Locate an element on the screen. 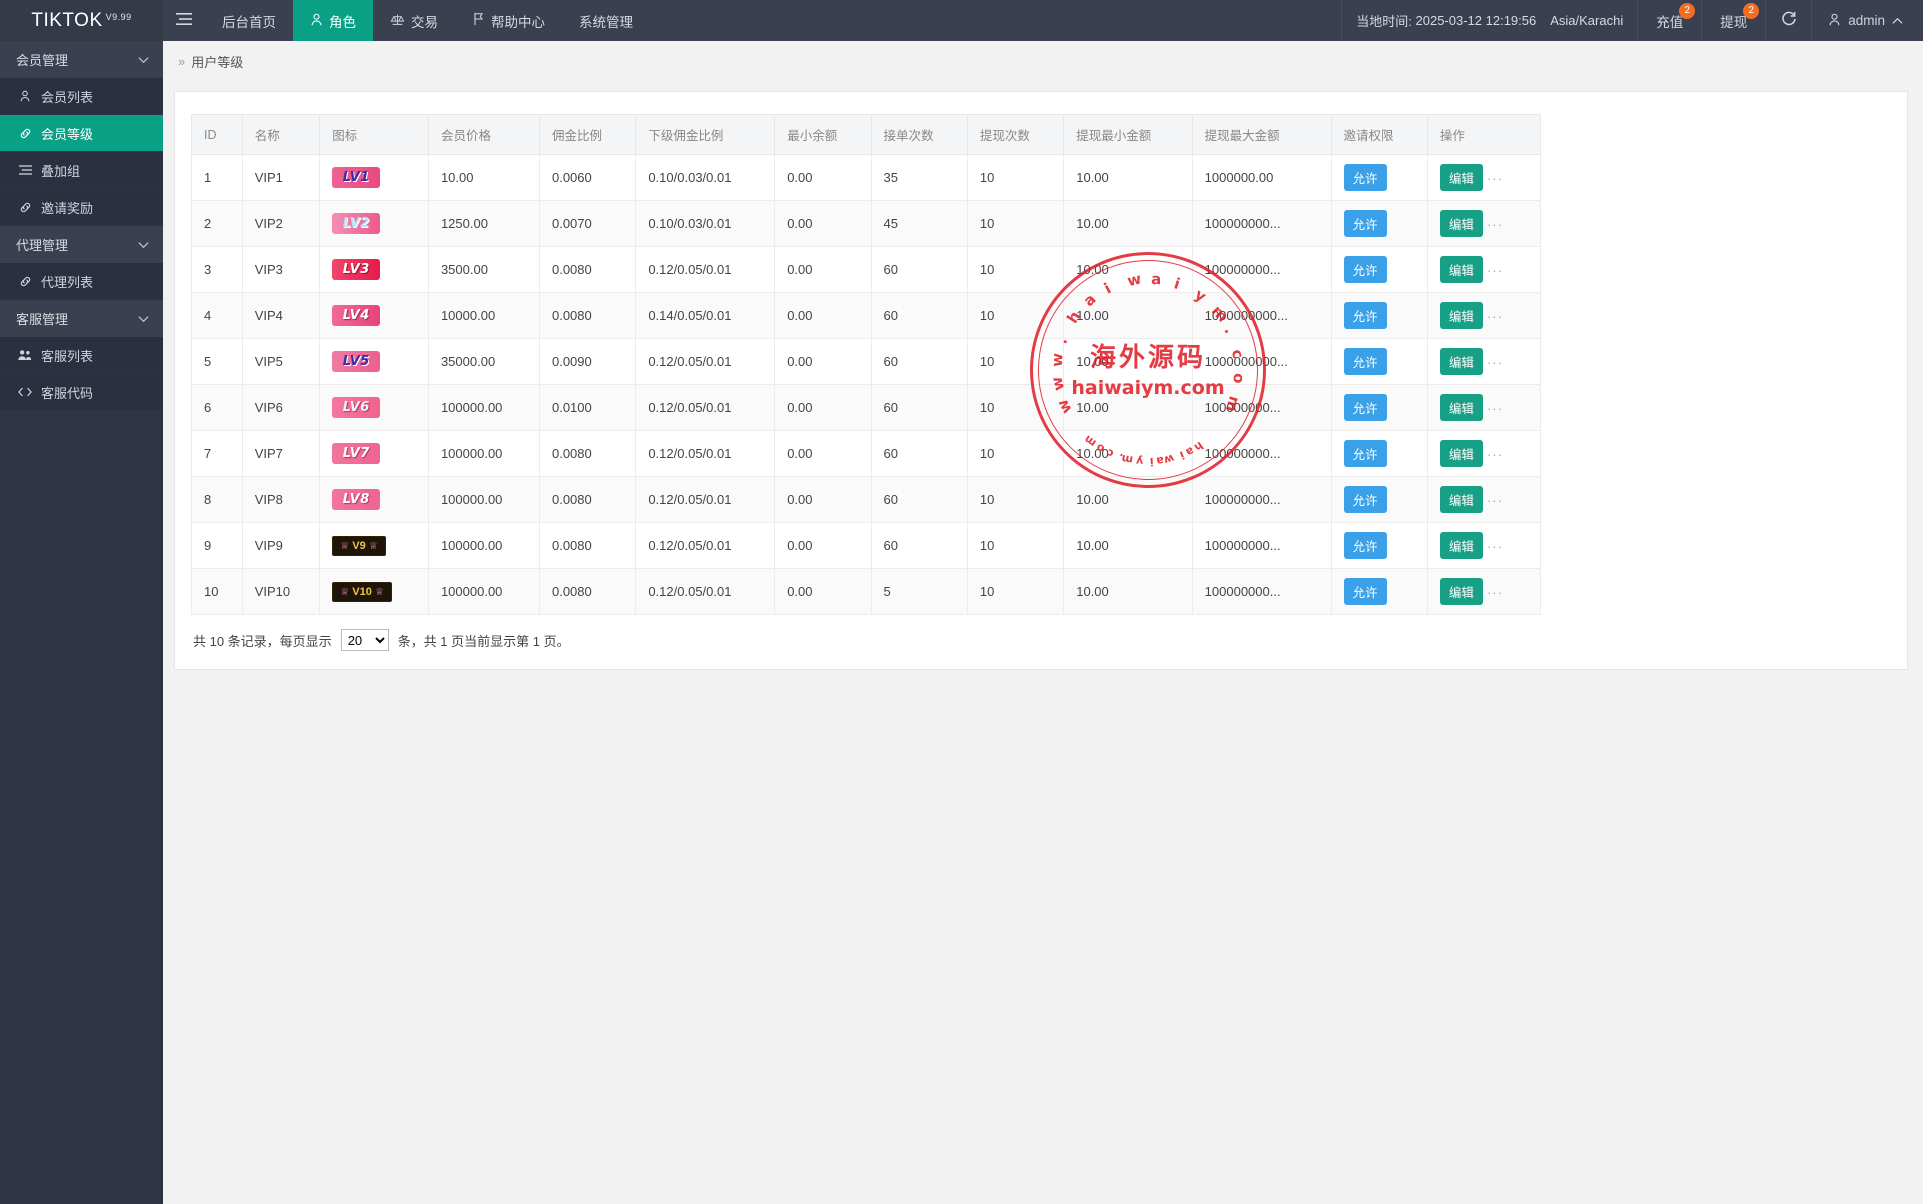 The height and width of the screenshot is (1204, 1923). column-header-icon: 图标 is located at coordinates (374, 134).